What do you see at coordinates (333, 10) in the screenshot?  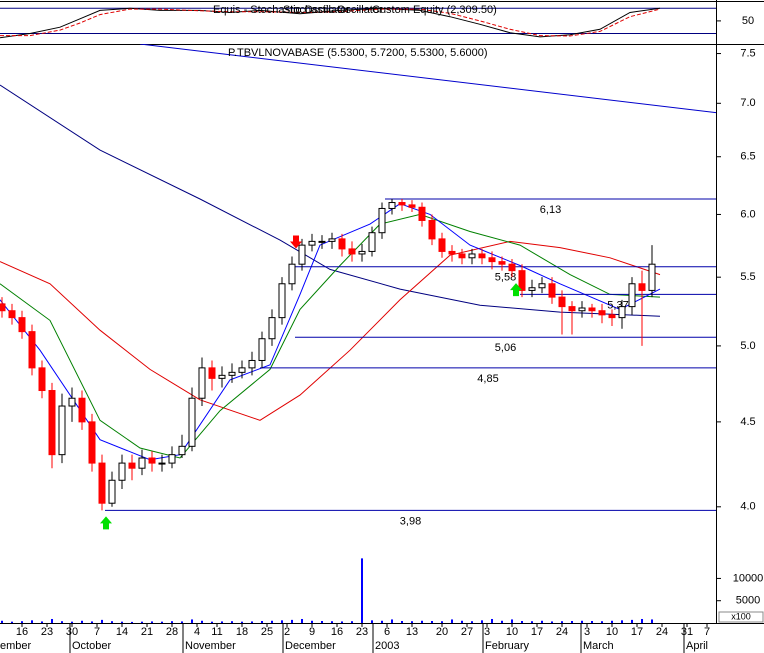 I see `indicator-title: Stochastic Oscillator` at bounding box center [333, 10].